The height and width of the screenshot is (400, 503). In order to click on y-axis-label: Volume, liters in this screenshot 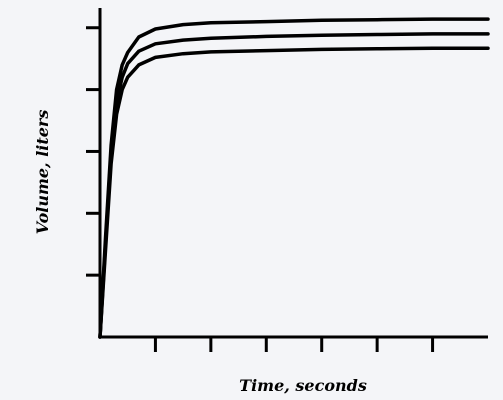, I will do `click(42, 172)`.